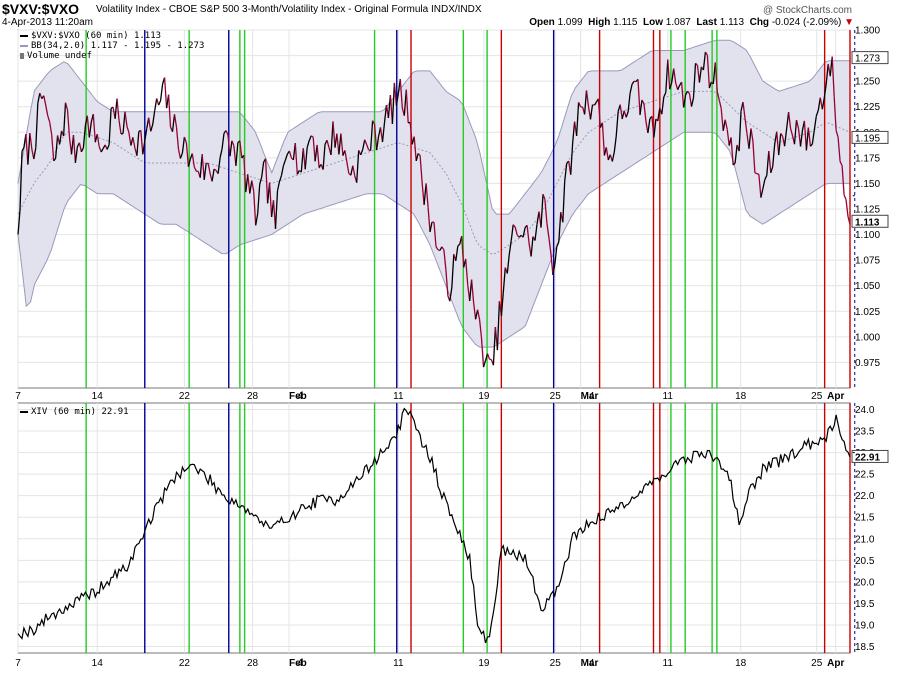 The width and height of the screenshot is (900, 673). I want to click on chg-label: Chg, so click(759, 22).